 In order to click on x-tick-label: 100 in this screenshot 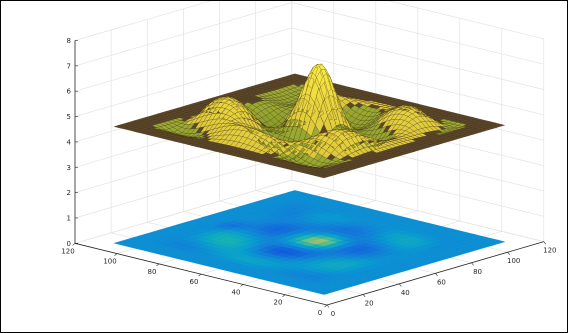, I will do `click(513, 261)`.